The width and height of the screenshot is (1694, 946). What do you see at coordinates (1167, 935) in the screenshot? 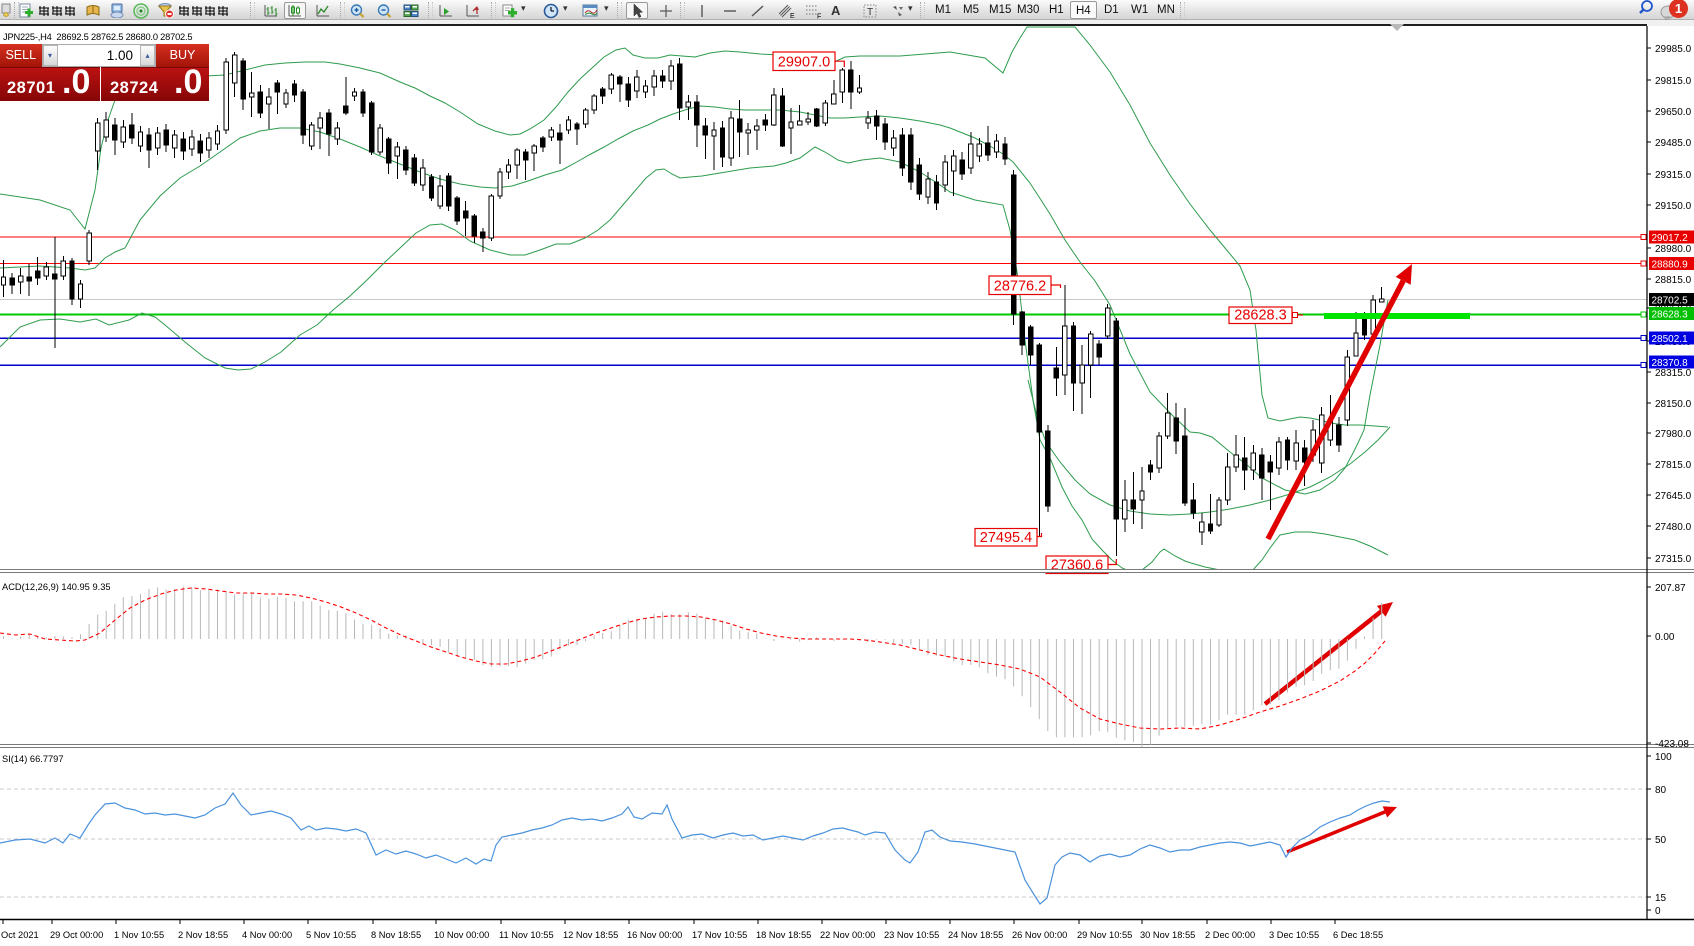
I see `svg-text: 30 Nov 18:55` at bounding box center [1167, 935].